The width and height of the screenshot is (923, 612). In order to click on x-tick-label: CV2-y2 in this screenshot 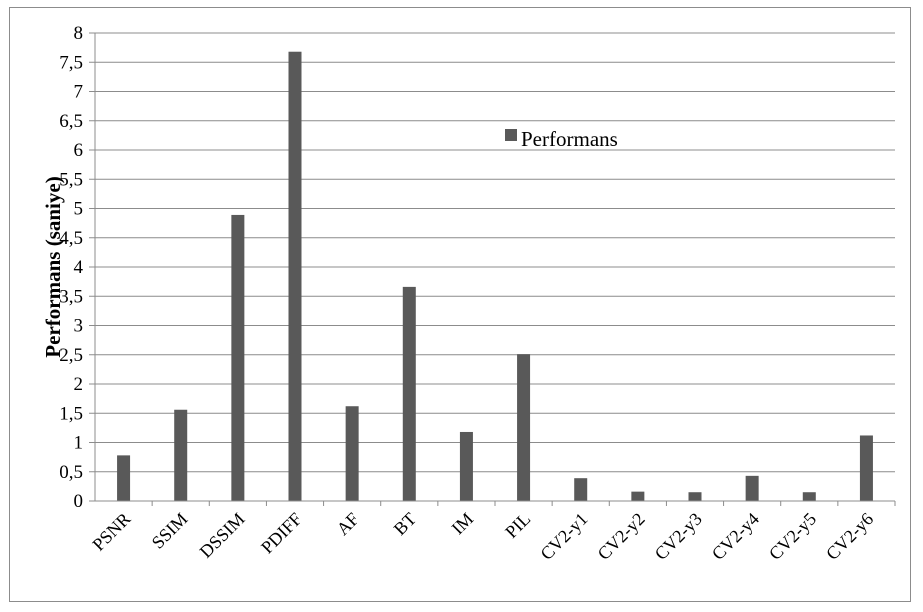, I will do `click(621, 536)`.